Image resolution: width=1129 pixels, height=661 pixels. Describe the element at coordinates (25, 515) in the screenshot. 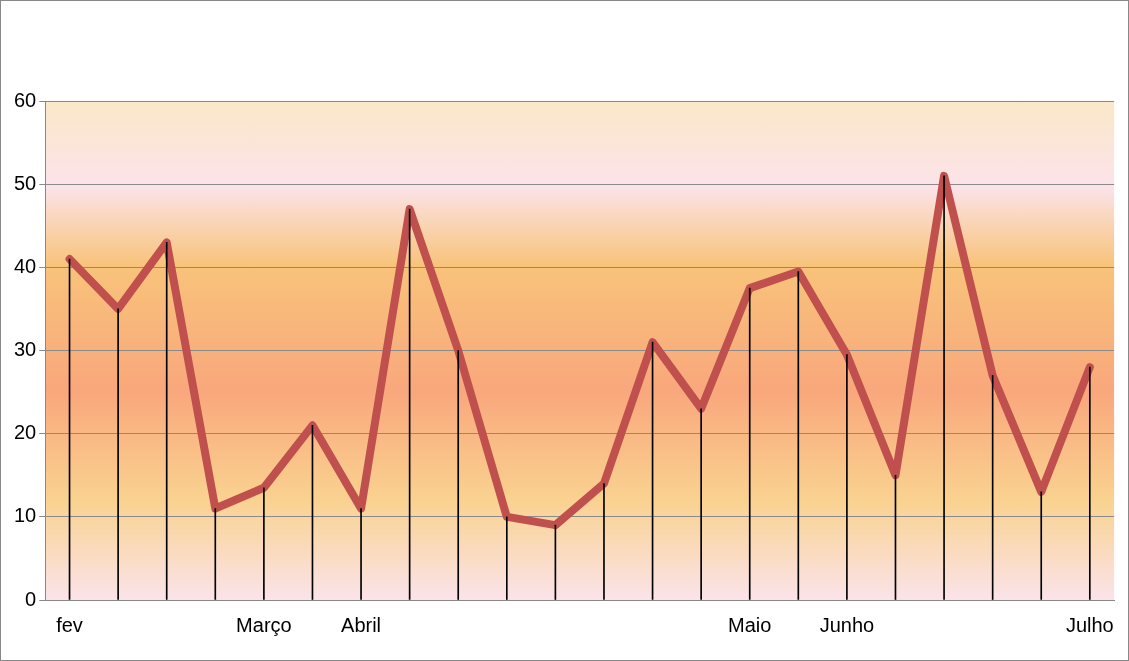

I see `y-tick-label: 10` at that location.